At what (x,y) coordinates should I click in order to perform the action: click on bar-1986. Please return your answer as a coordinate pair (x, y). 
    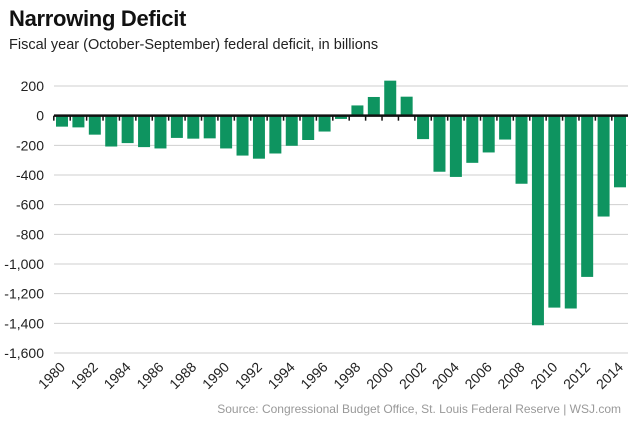
    Looking at the image, I should click on (160, 132).